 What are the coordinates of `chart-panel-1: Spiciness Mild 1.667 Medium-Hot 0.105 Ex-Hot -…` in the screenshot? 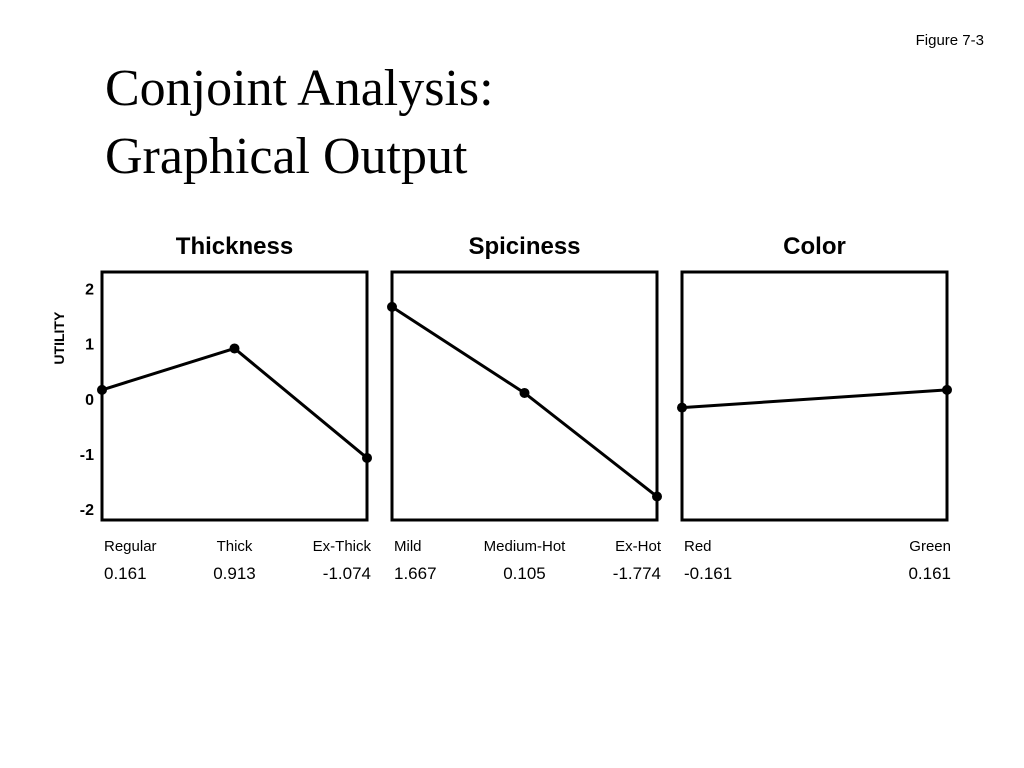 It's located at (524, 408).